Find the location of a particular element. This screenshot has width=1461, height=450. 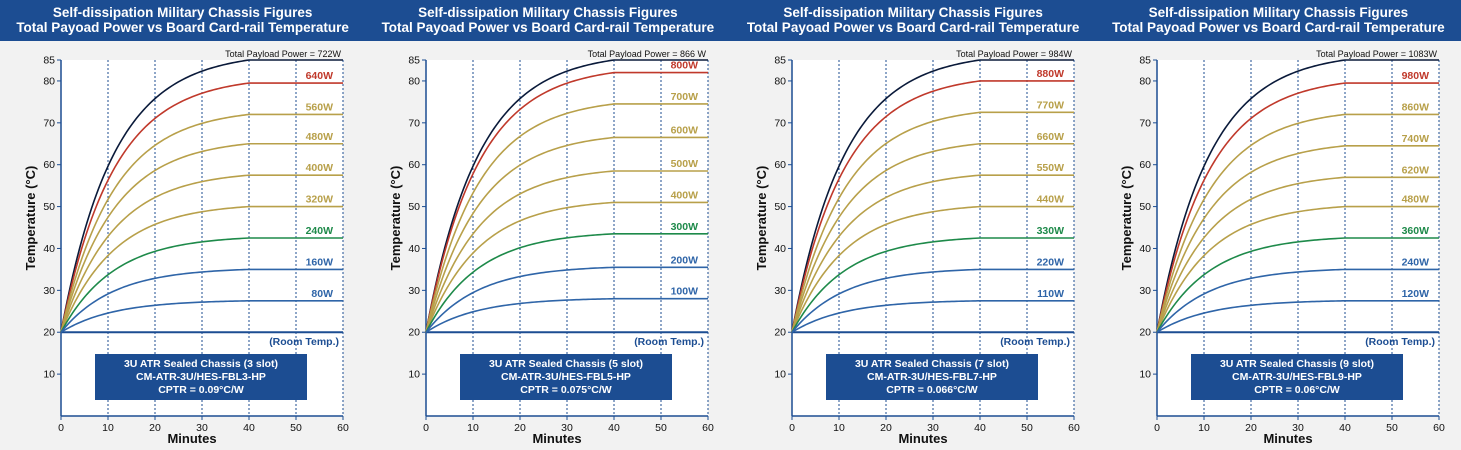

info-box-line: CM-ATR-3U/HES-FBL7-HP is located at coordinates (932, 377).